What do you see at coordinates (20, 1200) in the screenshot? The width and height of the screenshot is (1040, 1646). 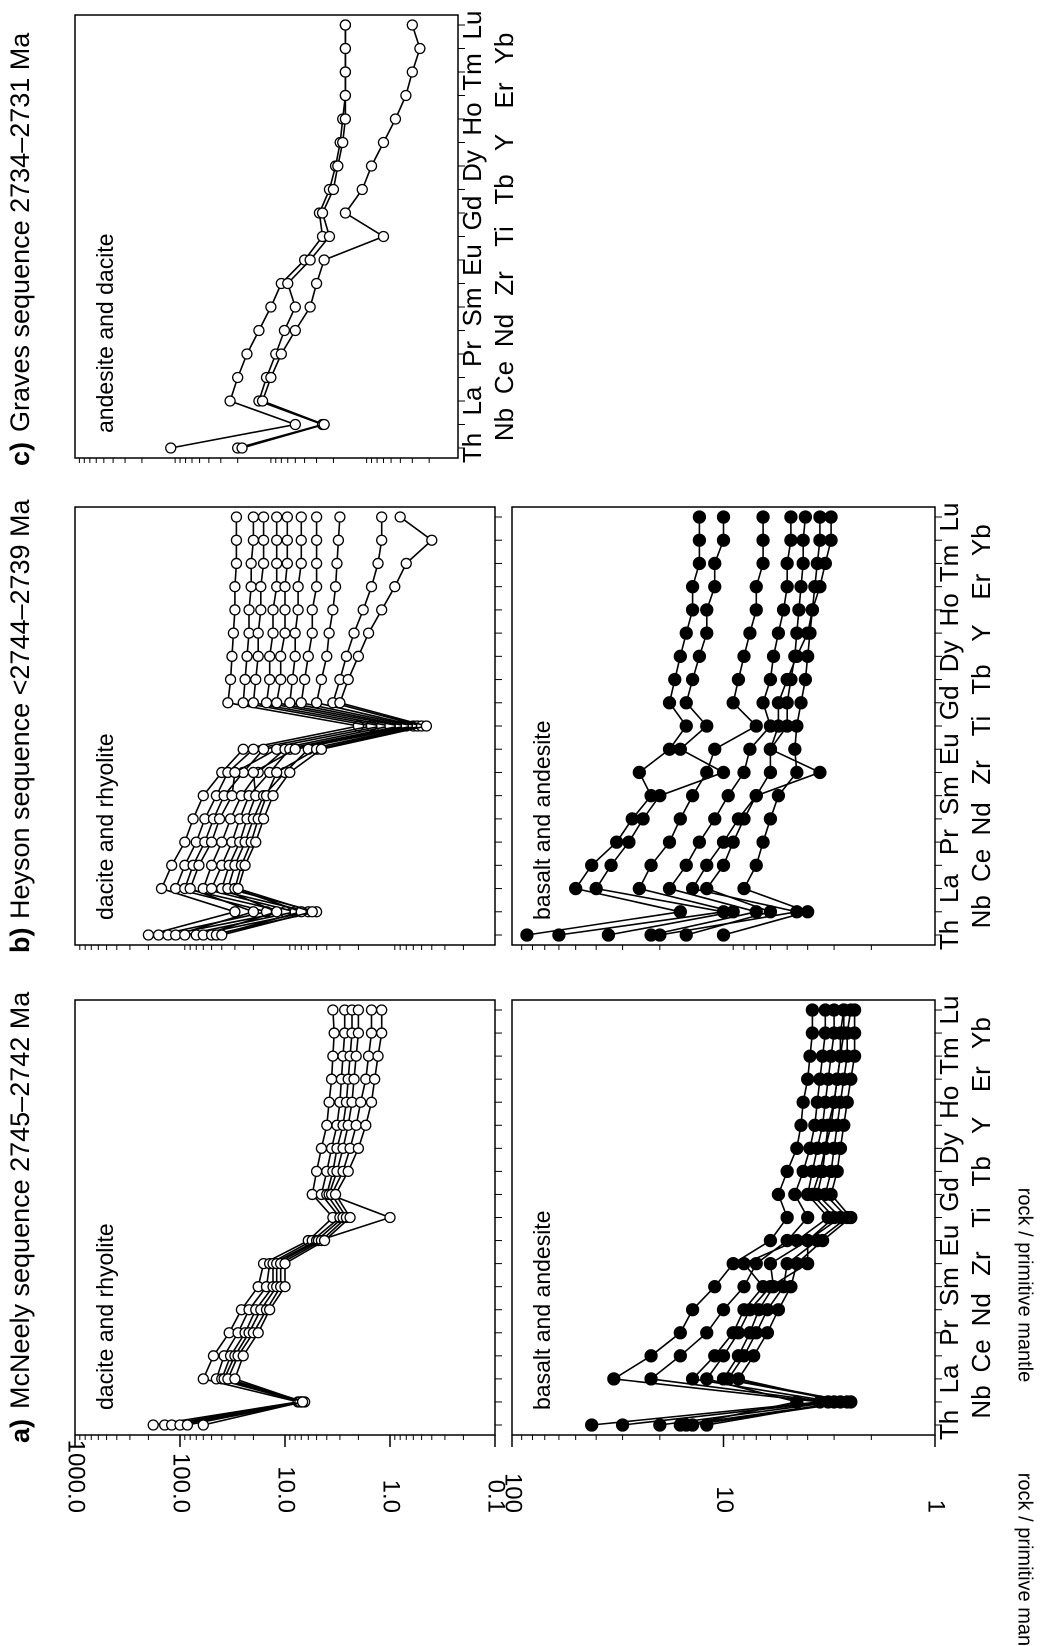 I see `panel-title: McNeely sequence 2745–2742 Ma` at bounding box center [20, 1200].